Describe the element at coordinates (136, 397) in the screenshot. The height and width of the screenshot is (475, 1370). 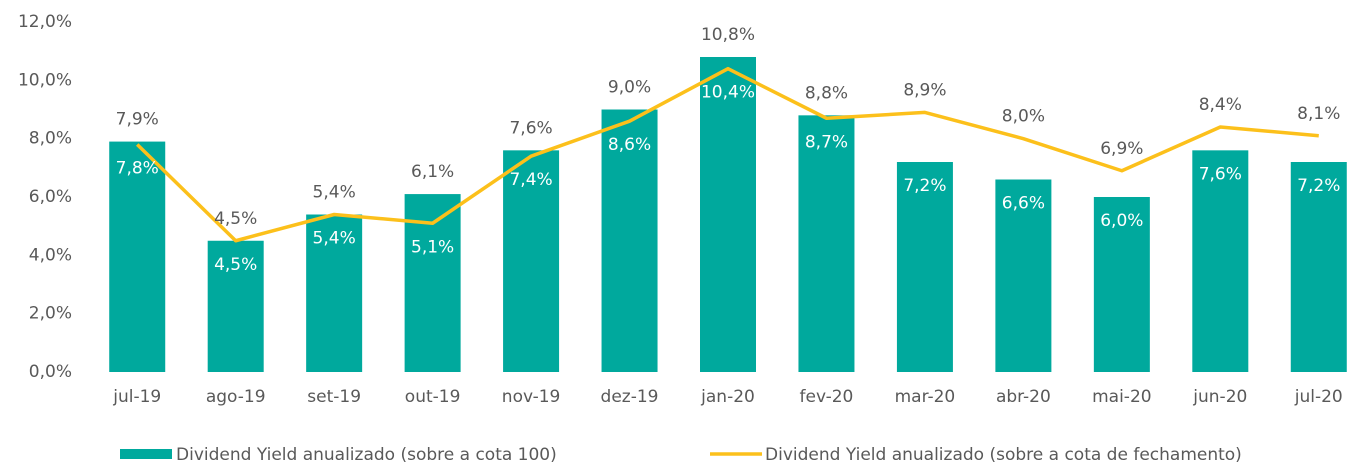
I see `x-tick-label: jul-19` at that location.